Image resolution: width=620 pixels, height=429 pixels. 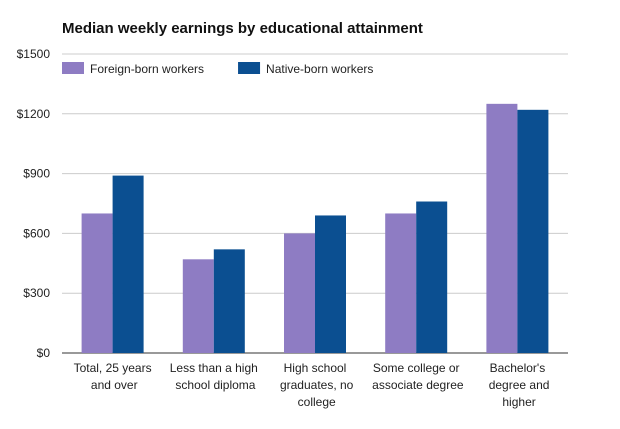 I want to click on x-tick-line: school diploma, so click(x=214, y=385).